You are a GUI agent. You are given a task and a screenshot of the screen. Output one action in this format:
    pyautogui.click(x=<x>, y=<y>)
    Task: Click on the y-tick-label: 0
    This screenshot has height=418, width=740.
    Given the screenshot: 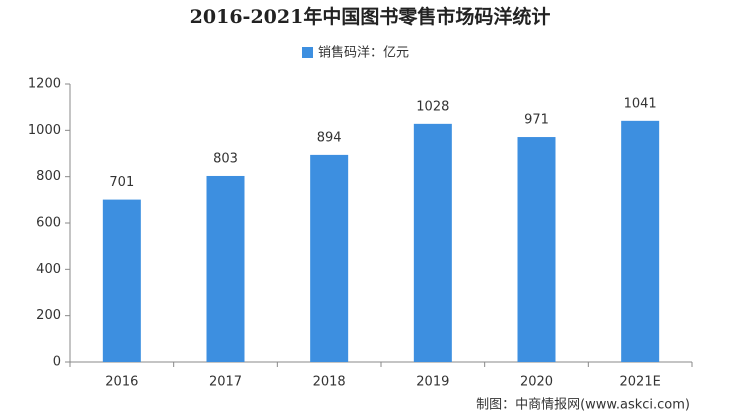 What is the action you would take?
    pyautogui.click(x=57, y=362)
    